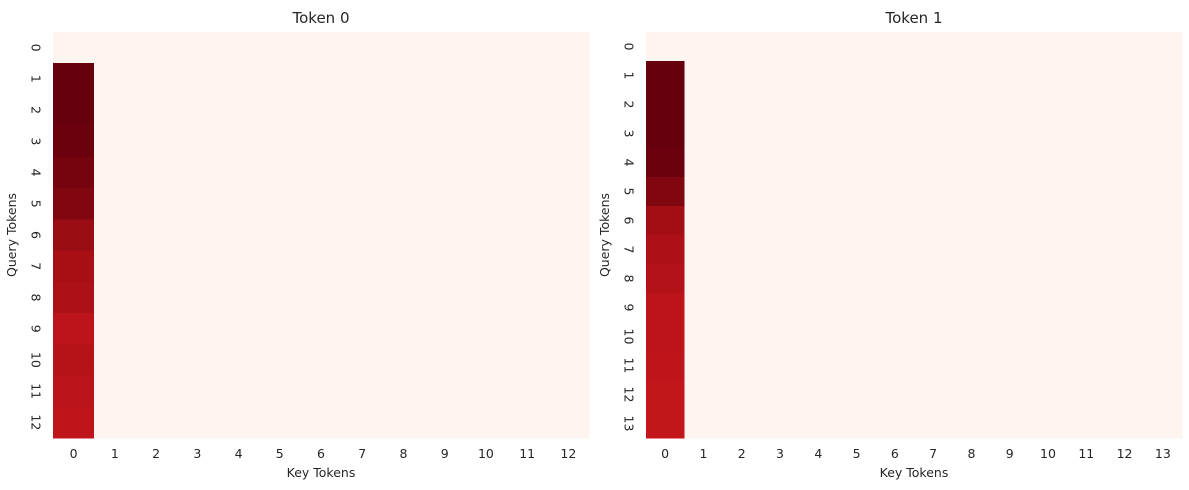  Describe the element at coordinates (629, 279) in the screenshot. I see `y-tick-label: 8` at that location.